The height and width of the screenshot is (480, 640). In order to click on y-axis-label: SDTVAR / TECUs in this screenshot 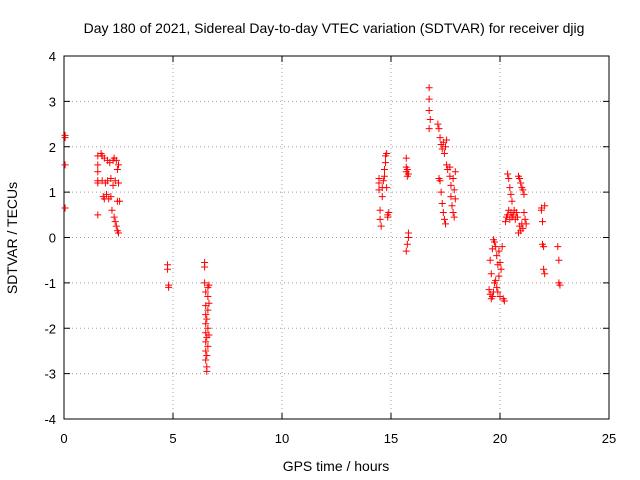, I will do `click(12, 238)`.